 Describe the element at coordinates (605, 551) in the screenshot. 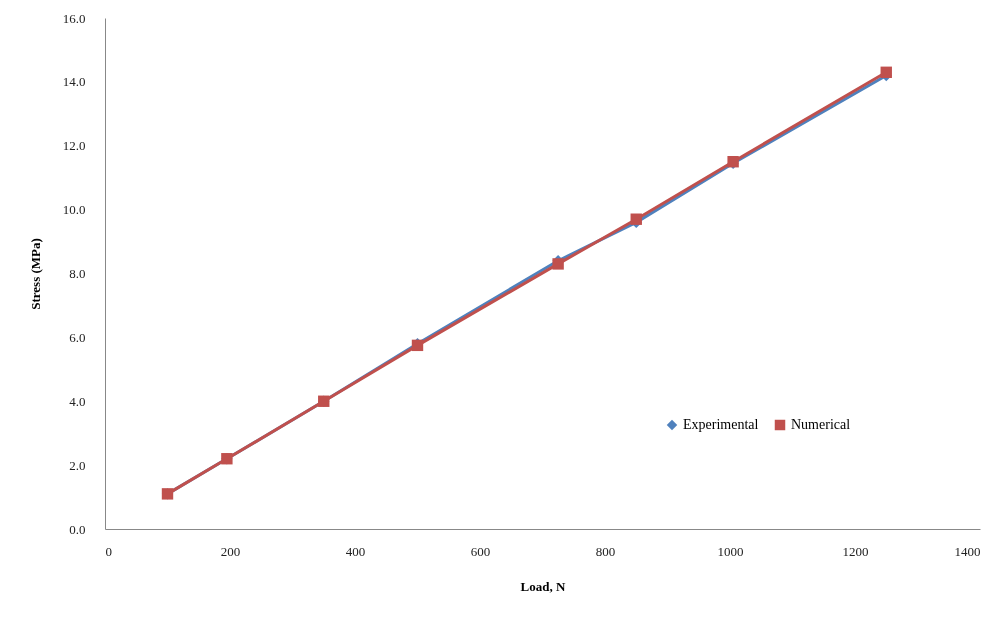

I see `x-tick-label: 800` at that location.